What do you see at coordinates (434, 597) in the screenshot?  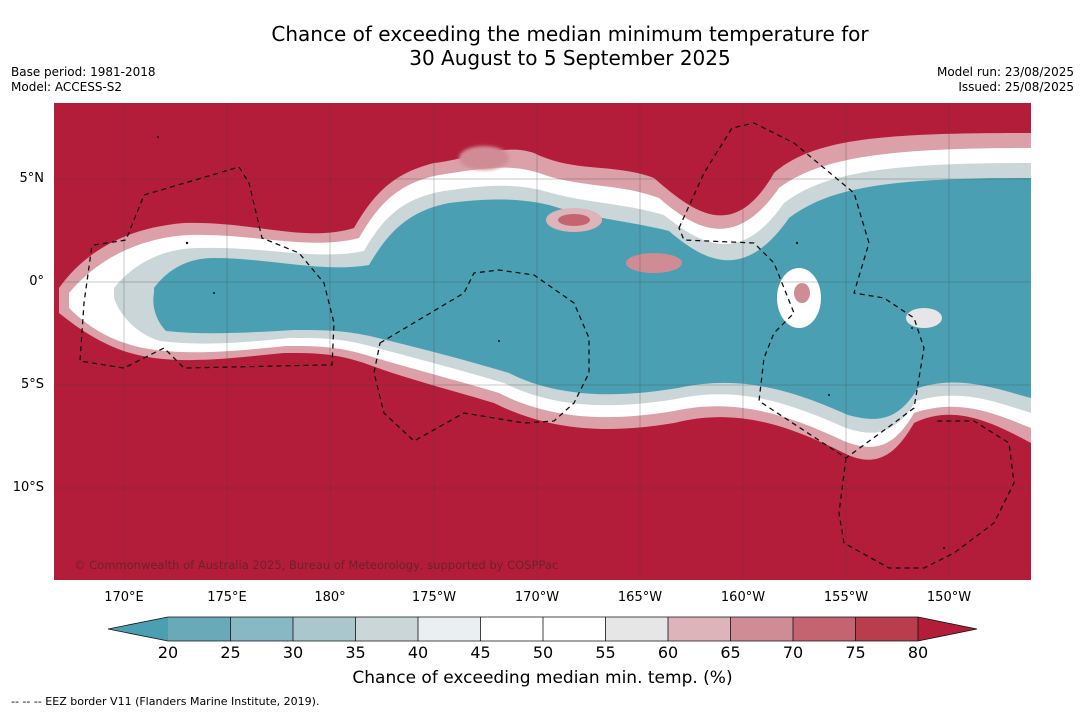 I see `lon-label-175w: 175°W` at bounding box center [434, 597].